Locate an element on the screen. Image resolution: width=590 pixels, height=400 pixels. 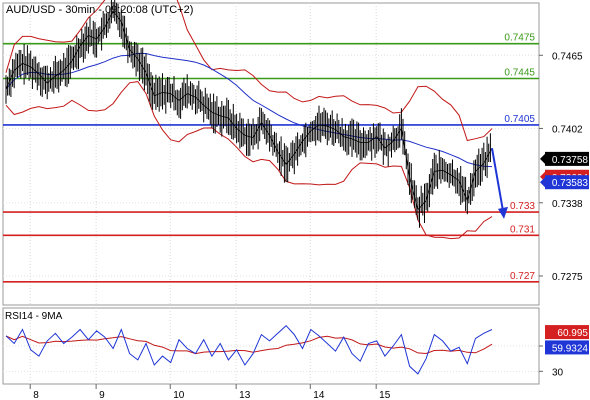
price-tag-label: 0.73583 is located at coordinates (570, 183).